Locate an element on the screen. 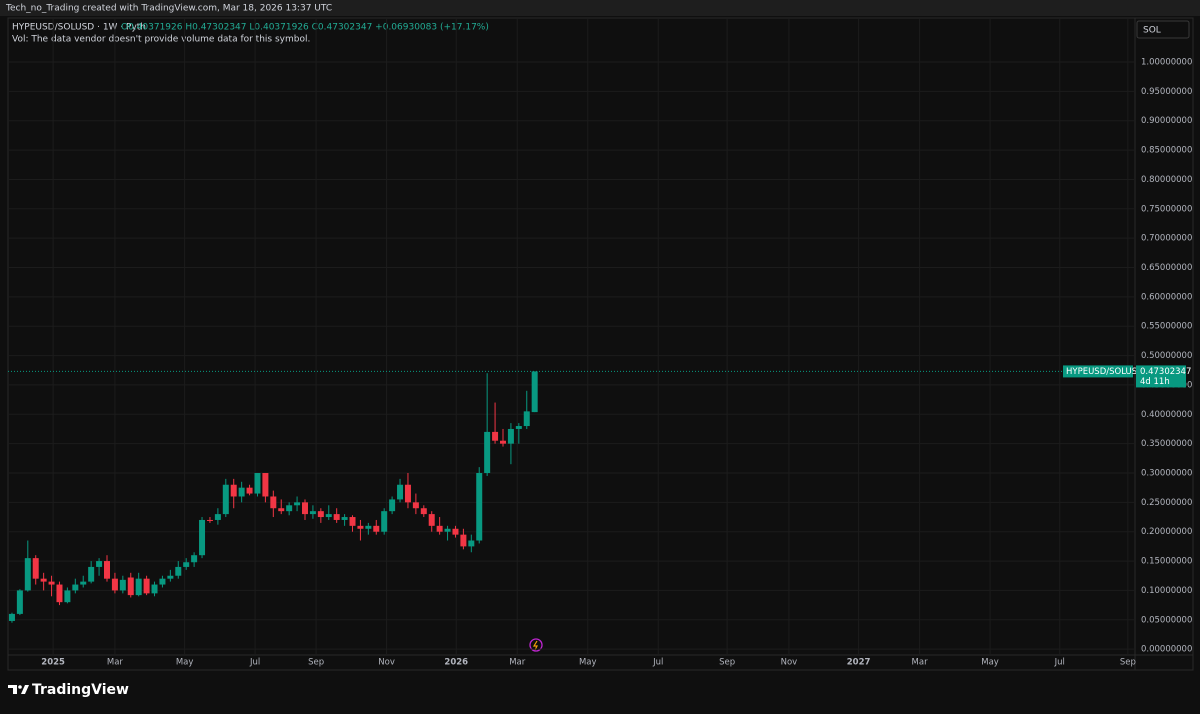 This screenshot has width=1200, height=714. brand: TradingView is located at coordinates (80, 690).